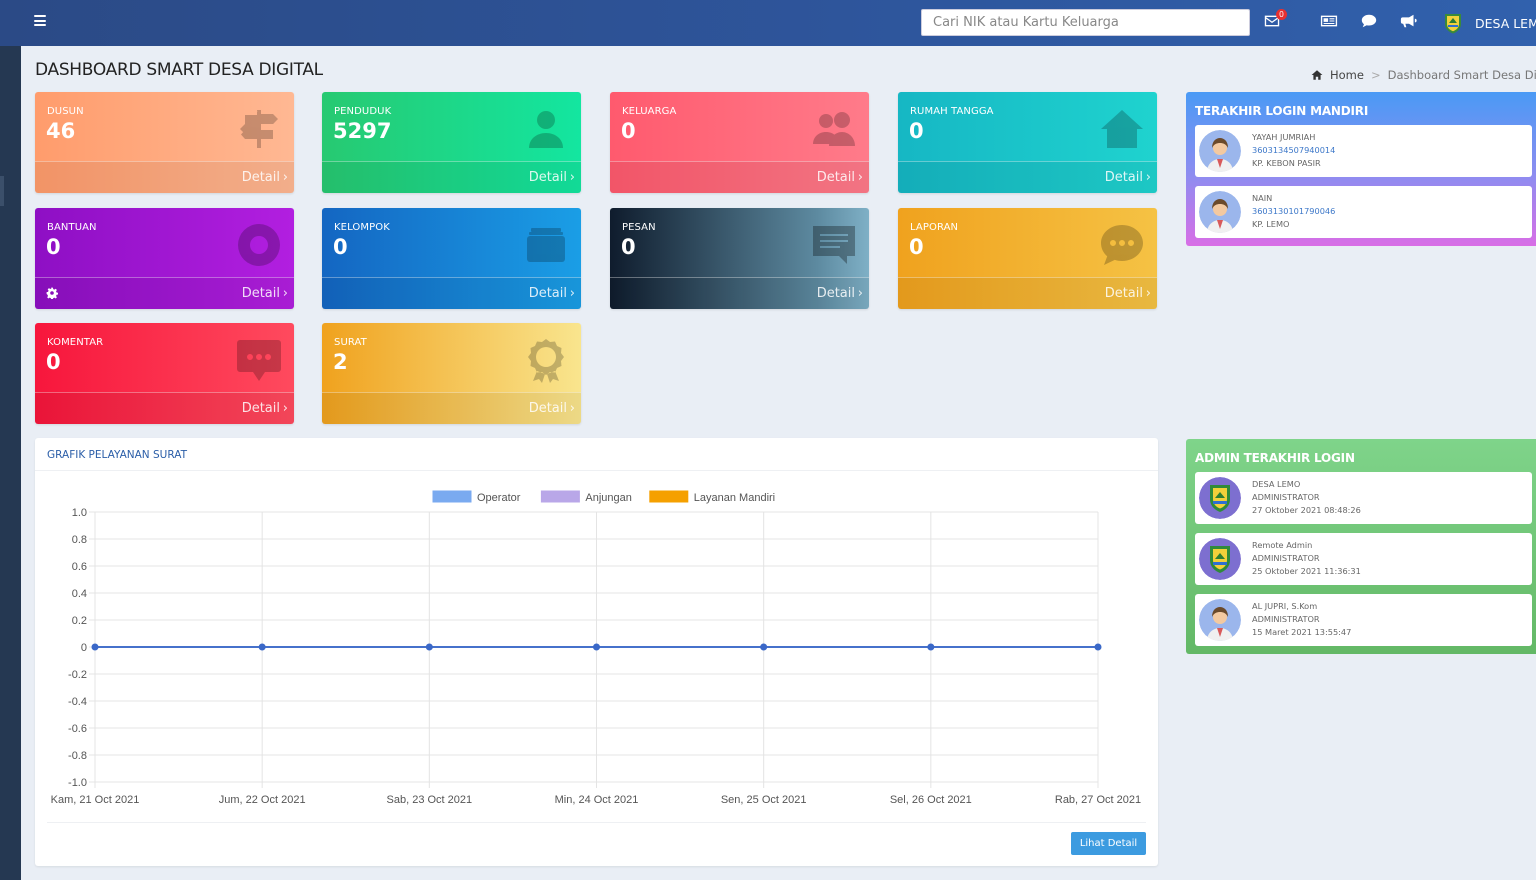 The width and height of the screenshot is (1536, 880). I want to click on mail-icon: 0, so click(1275, 20).